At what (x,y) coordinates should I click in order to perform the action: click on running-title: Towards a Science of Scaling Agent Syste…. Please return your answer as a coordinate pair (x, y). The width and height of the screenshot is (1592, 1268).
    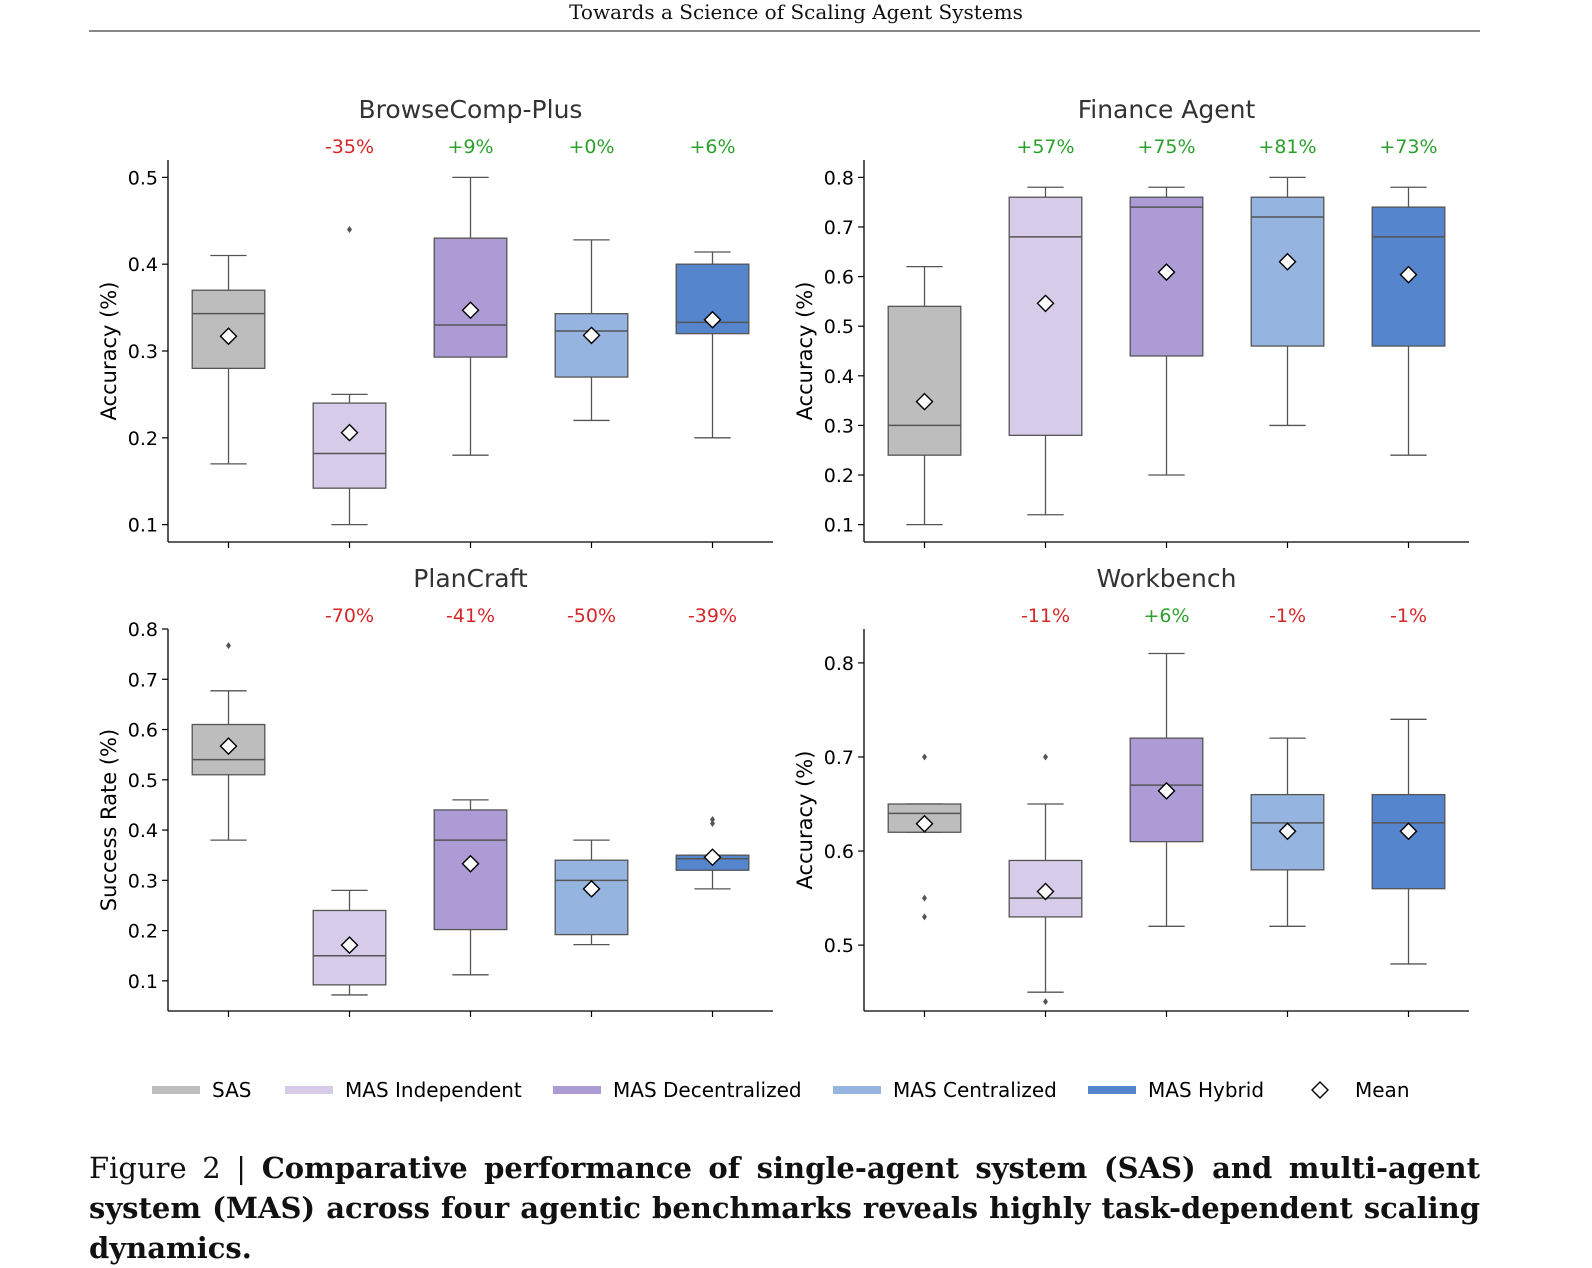
    Looking at the image, I should click on (796, 12).